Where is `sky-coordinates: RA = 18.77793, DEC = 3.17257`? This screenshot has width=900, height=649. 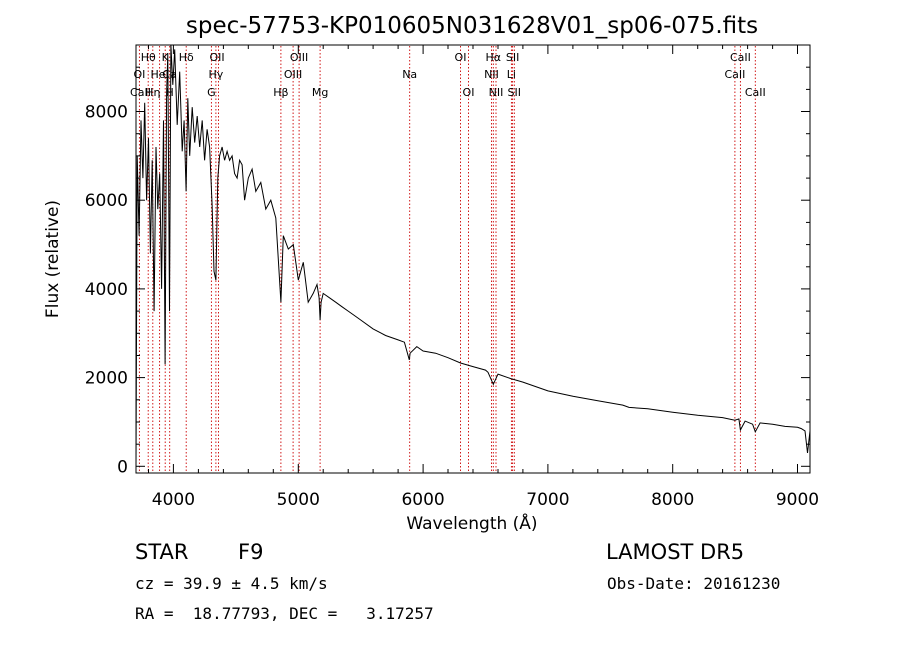
sky-coordinates: RA = 18.77793, DEC = 3.17257 is located at coordinates (284, 613).